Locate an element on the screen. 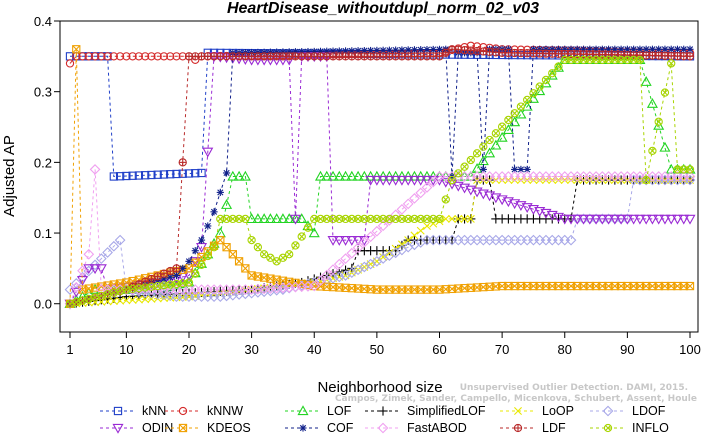  x-tick-label: 100 is located at coordinates (690, 349).